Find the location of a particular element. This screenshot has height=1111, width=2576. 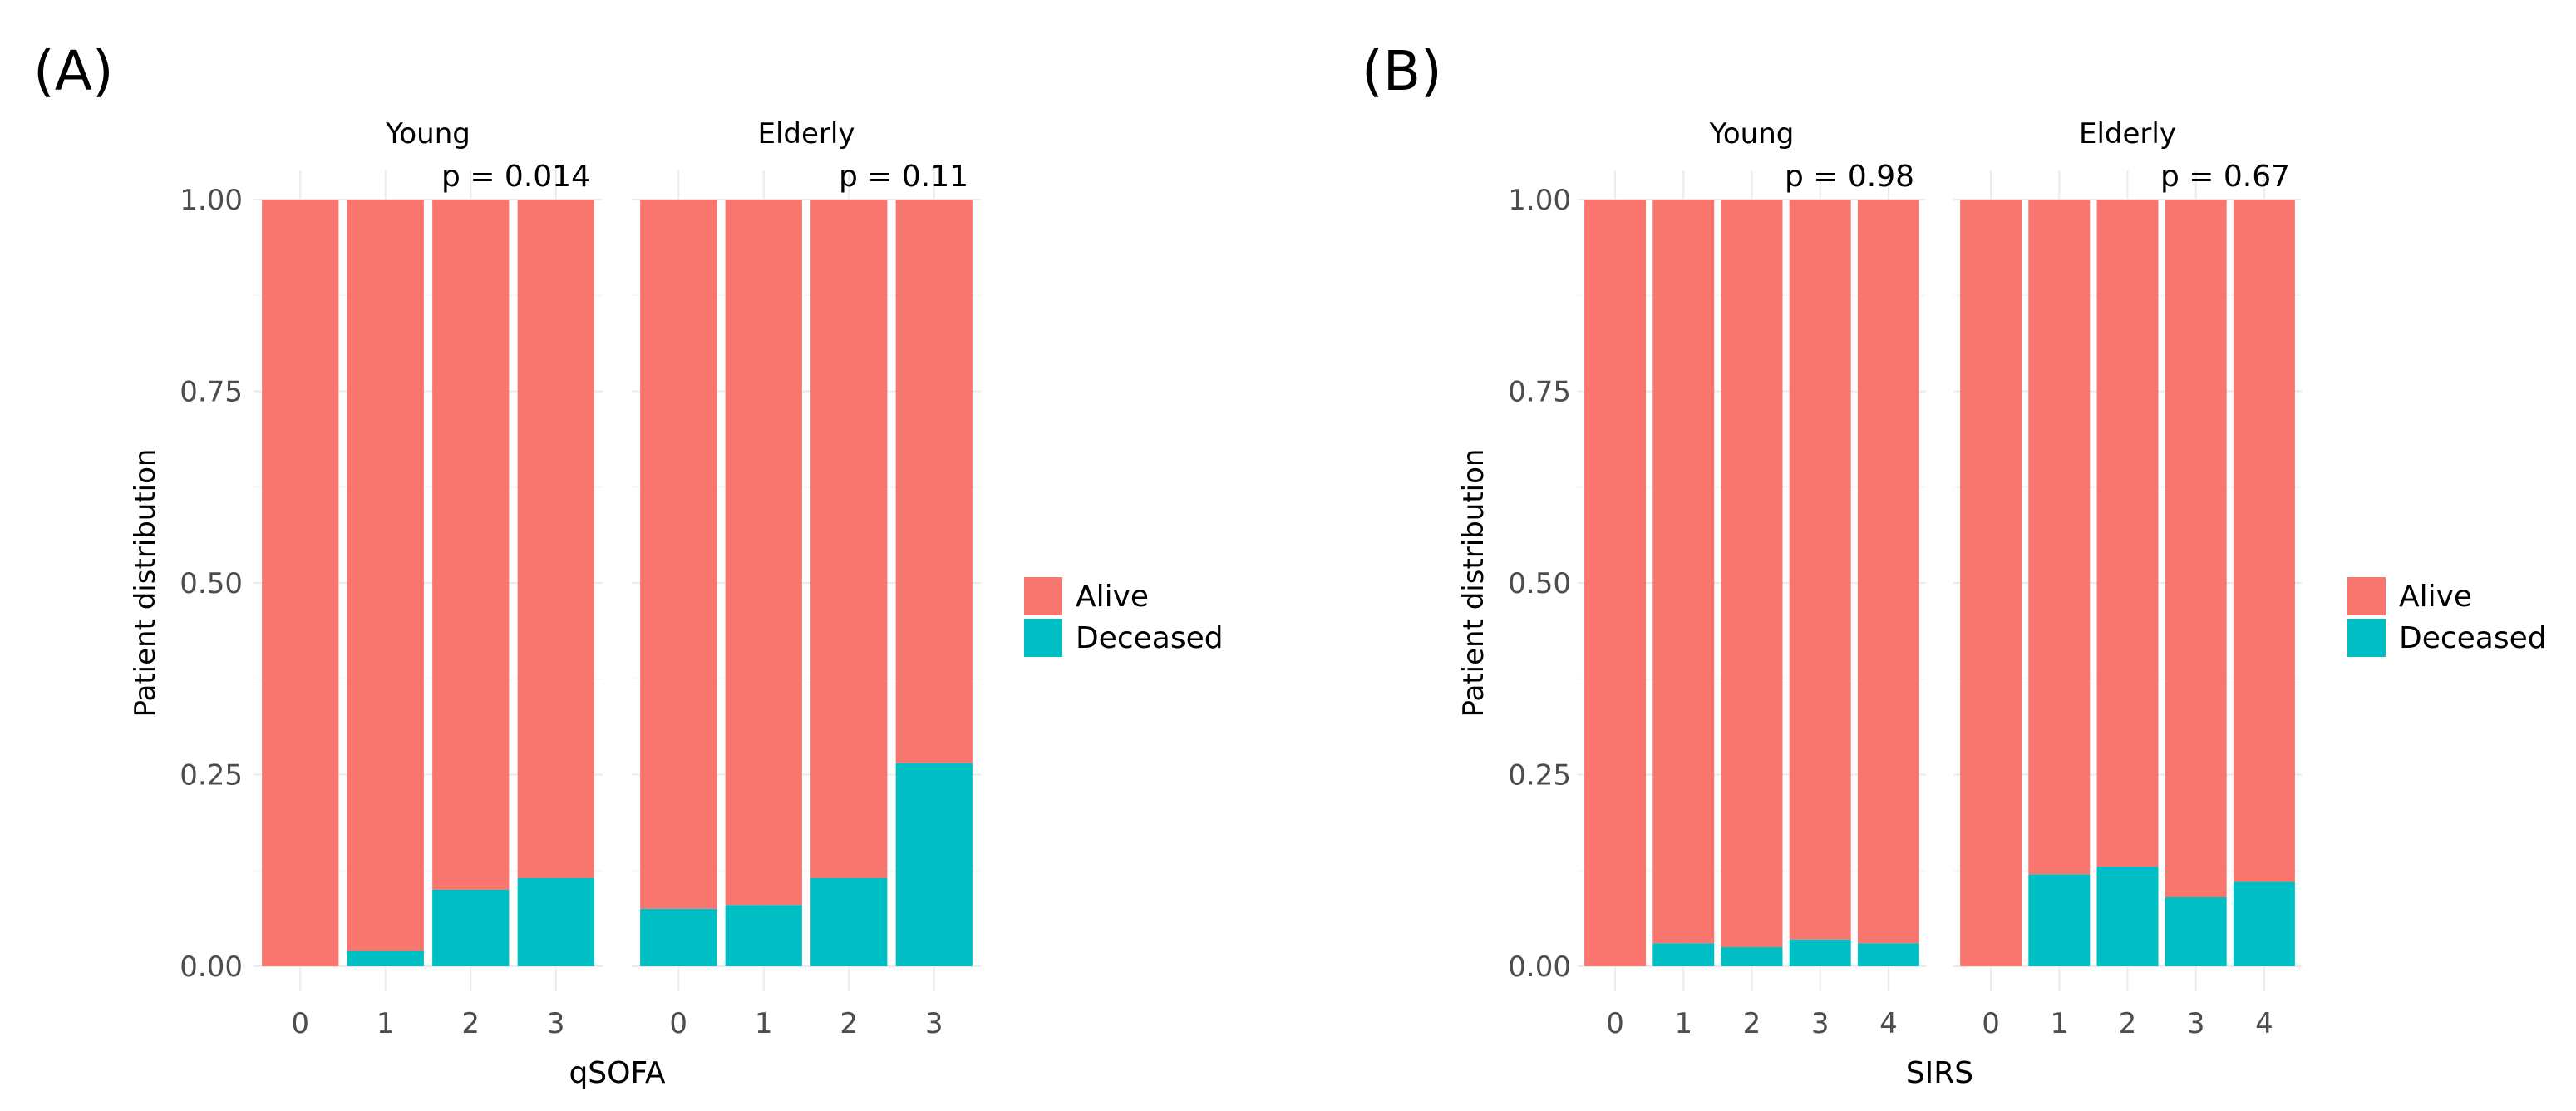

facet-elderly: 0 1 2 3 4 Elderly p = 0.67 is located at coordinates (2128, 578).